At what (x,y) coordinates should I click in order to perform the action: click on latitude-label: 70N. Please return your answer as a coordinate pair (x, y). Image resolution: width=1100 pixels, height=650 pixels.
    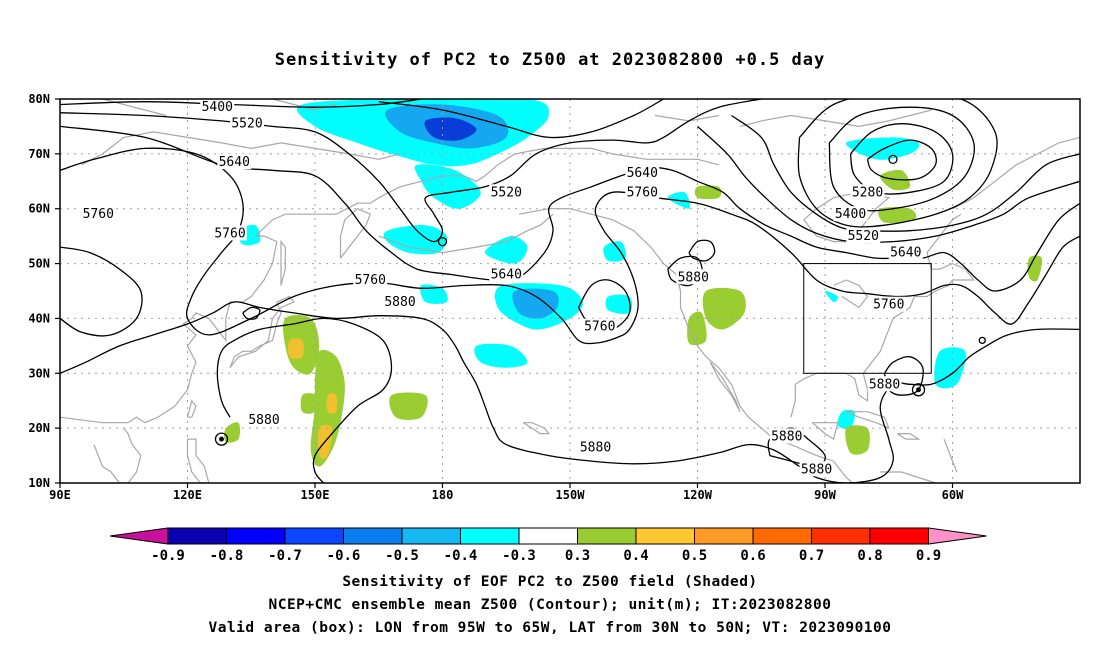
    Looking at the image, I should click on (39, 154).